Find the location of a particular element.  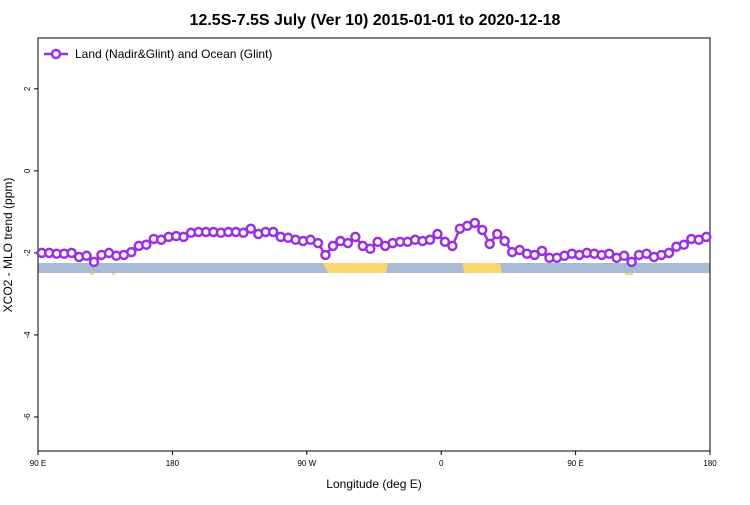

x-tick-label: 90 W is located at coordinates (306, 463).